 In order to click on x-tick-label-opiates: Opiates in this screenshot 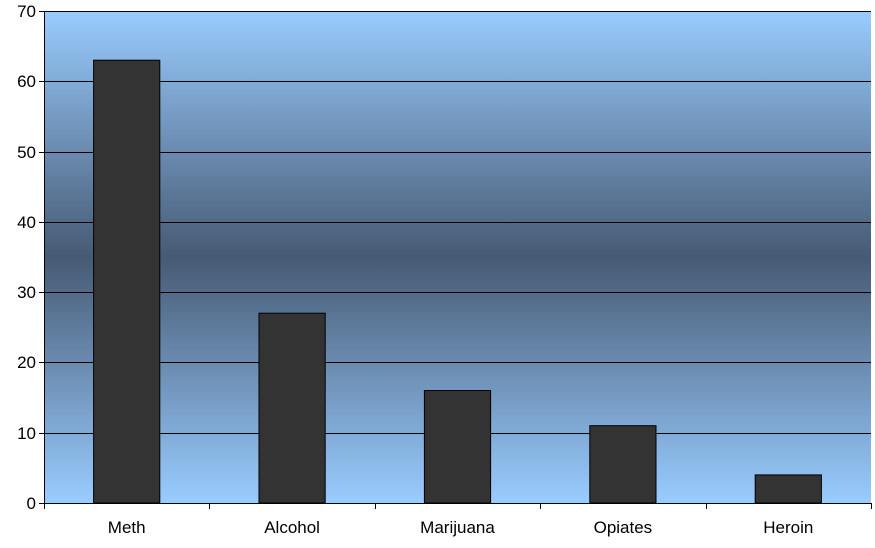, I will do `click(623, 527)`.